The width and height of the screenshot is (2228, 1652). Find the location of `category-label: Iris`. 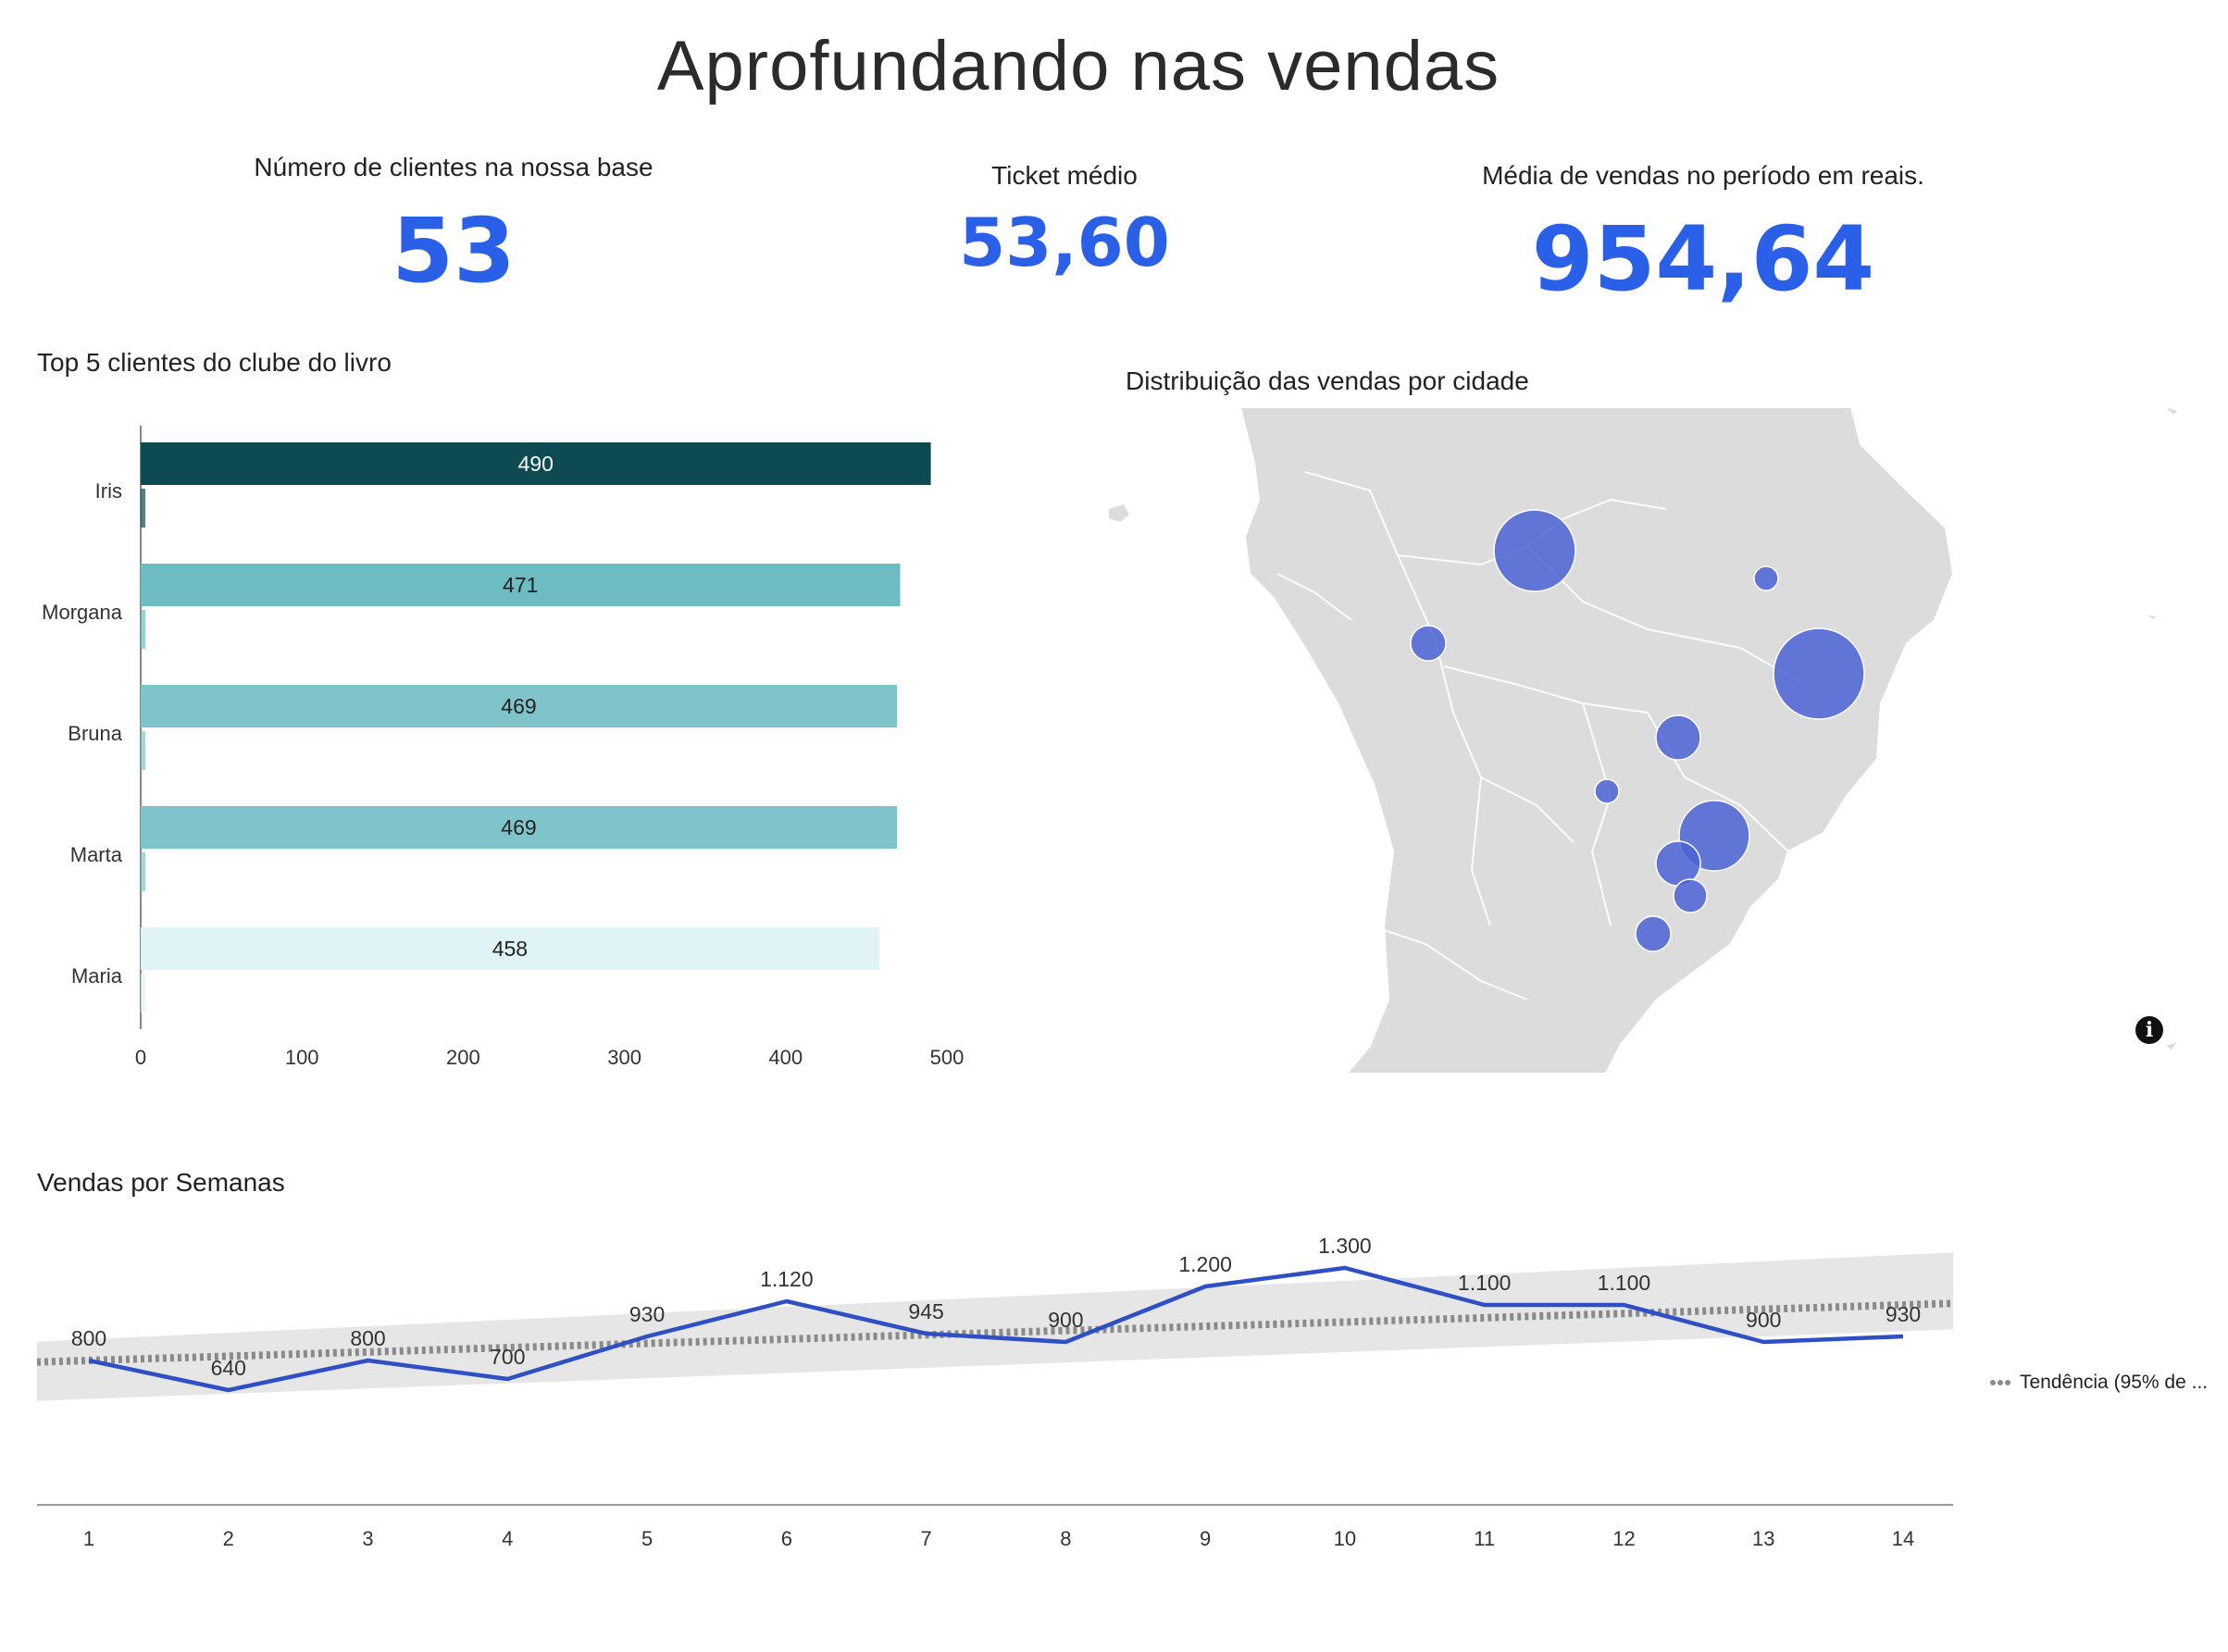

category-label: Iris is located at coordinates (108, 491).